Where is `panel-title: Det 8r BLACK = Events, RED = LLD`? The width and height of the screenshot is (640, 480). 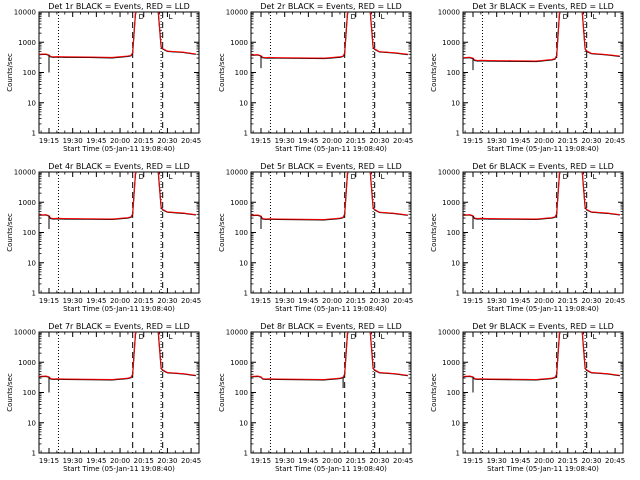 panel-title: Det 8r BLACK = Events, RED = LLD is located at coordinates (331, 326).